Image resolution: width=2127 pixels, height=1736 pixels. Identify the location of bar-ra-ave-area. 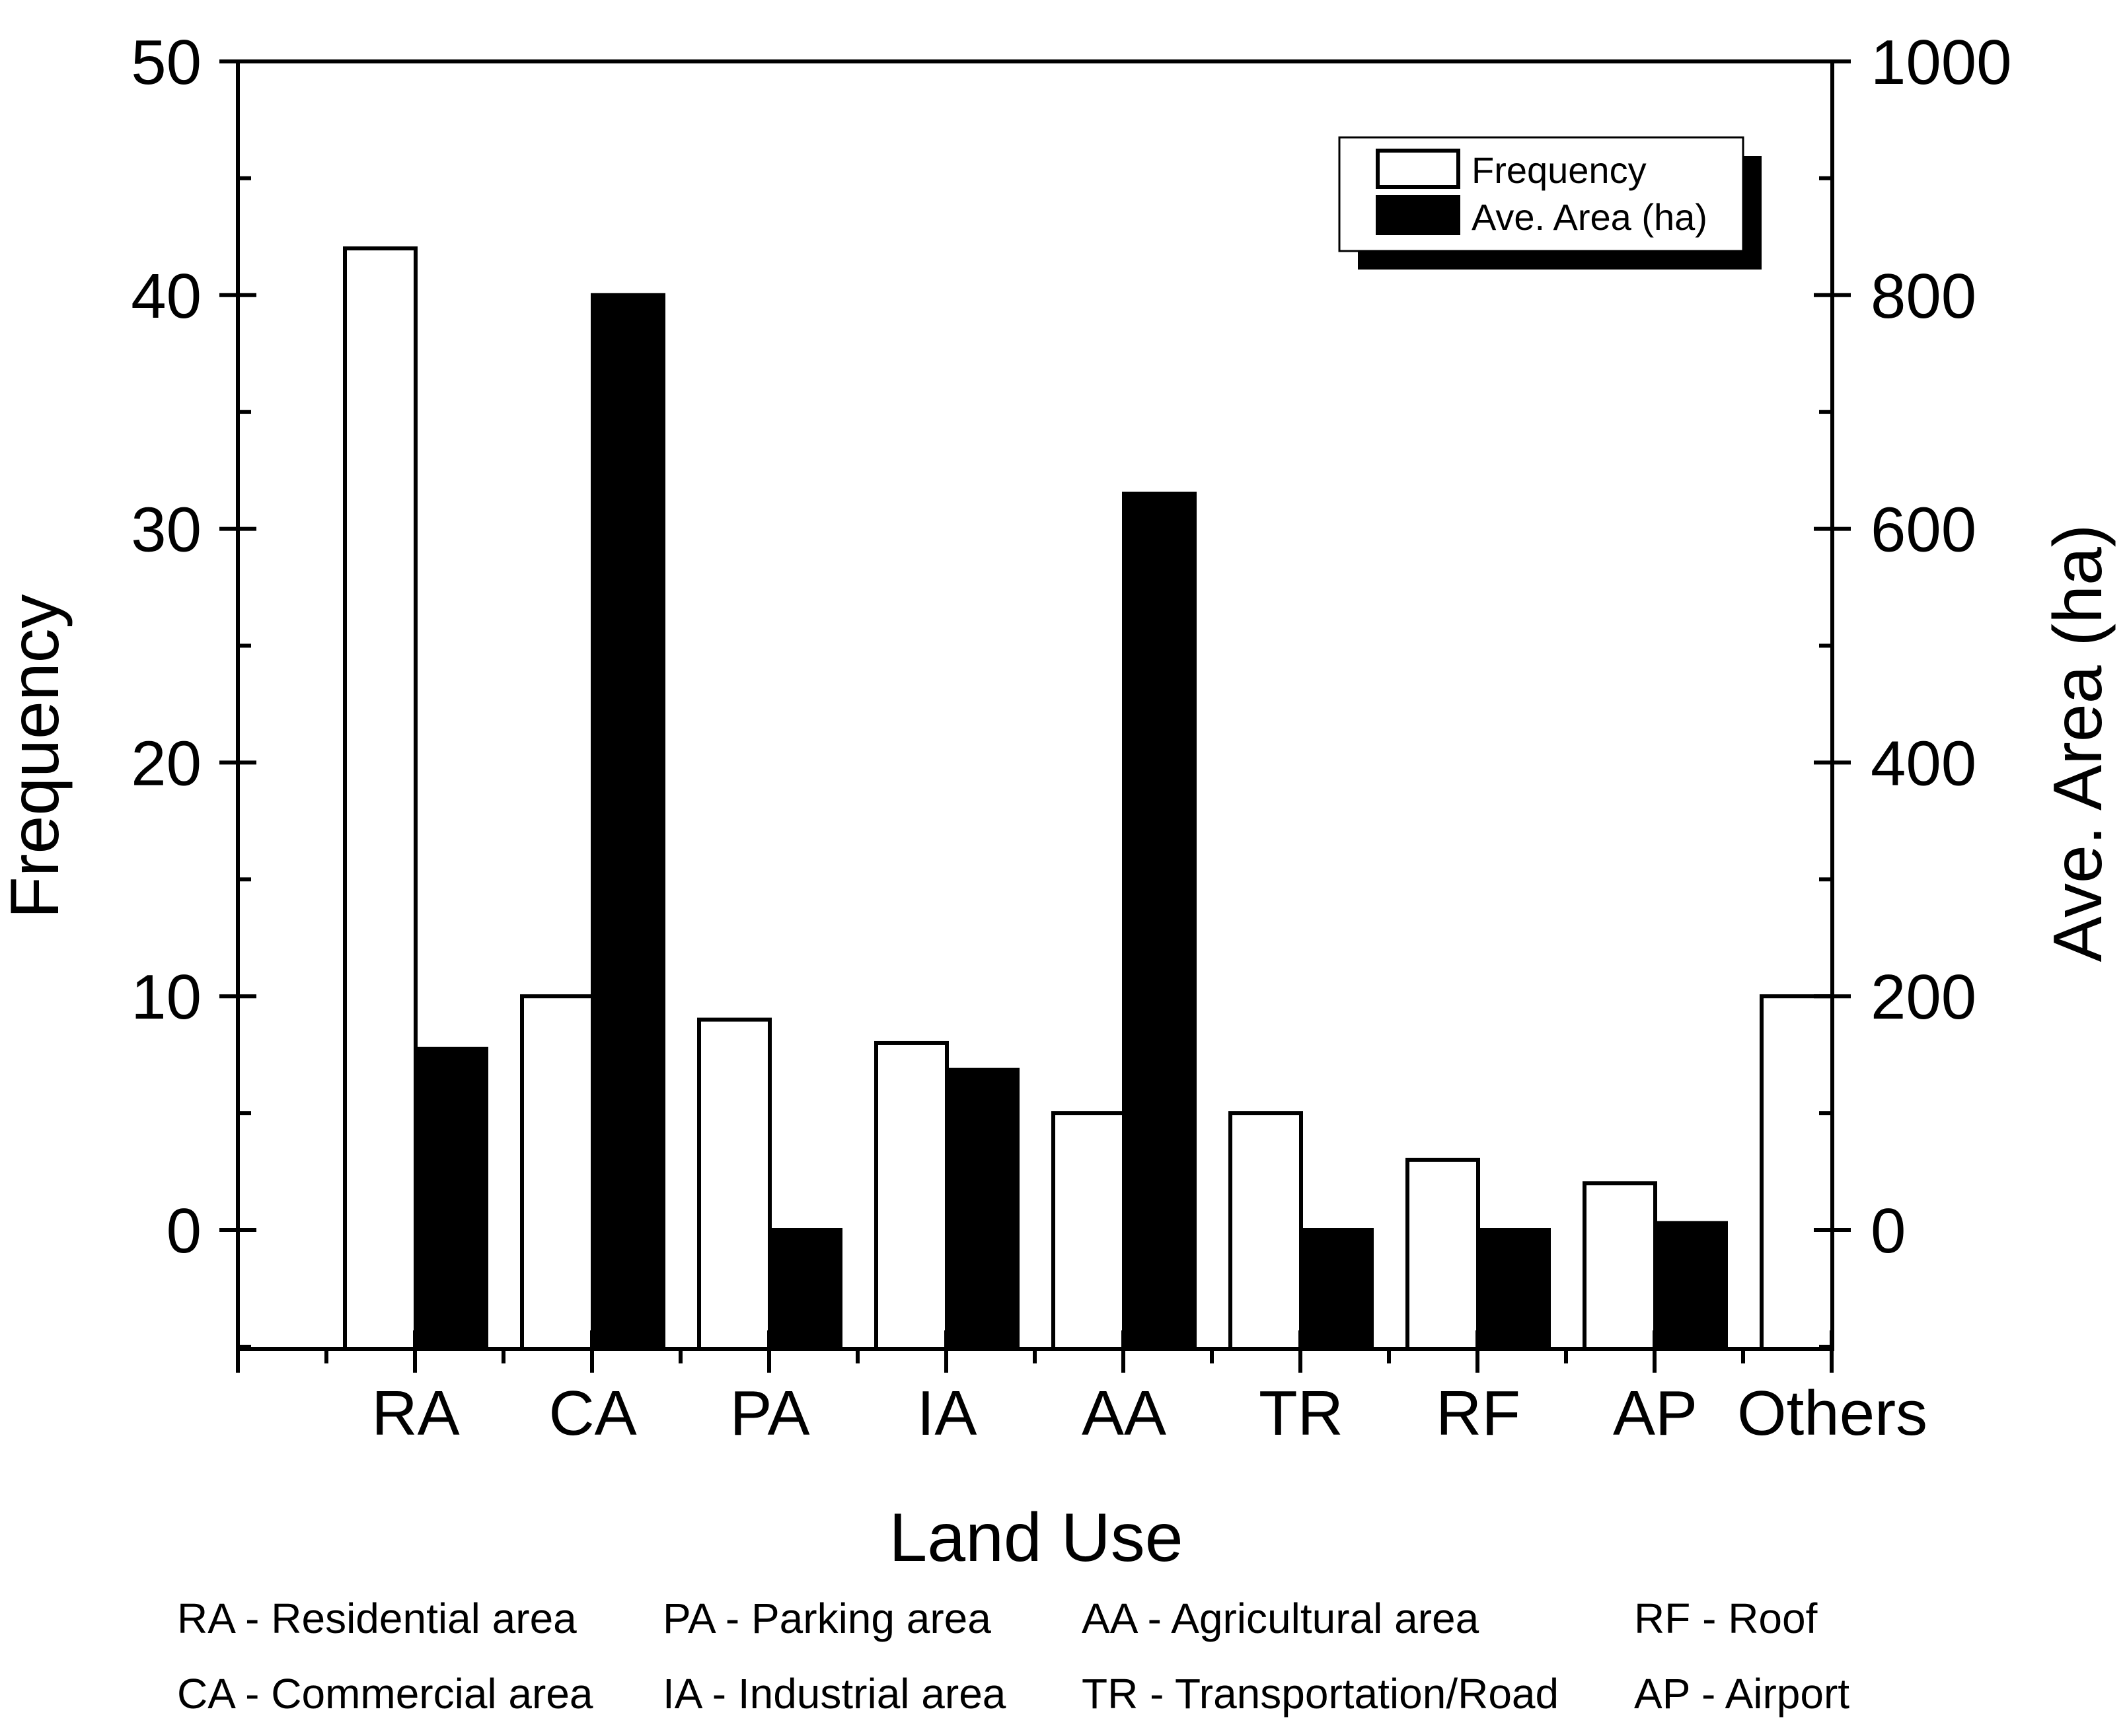
(451, 1199).